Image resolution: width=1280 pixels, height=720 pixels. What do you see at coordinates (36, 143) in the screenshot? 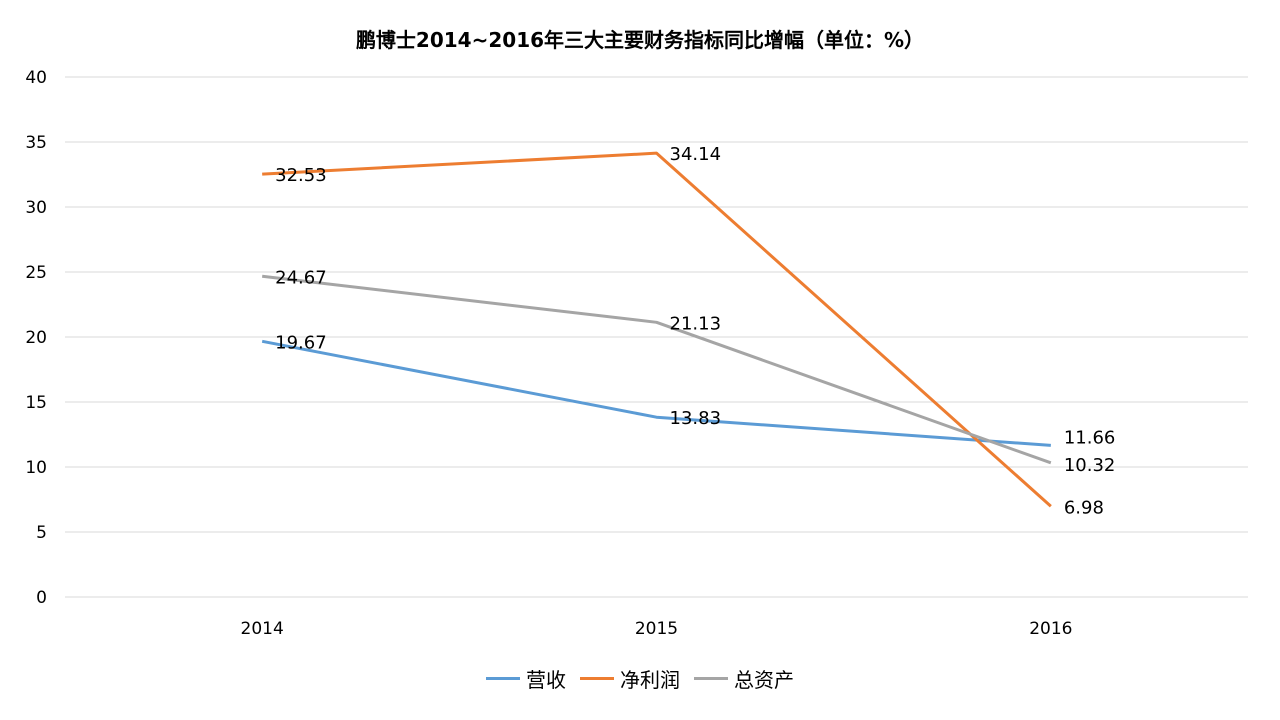
I see `y-tick-label: 35` at bounding box center [36, 143].